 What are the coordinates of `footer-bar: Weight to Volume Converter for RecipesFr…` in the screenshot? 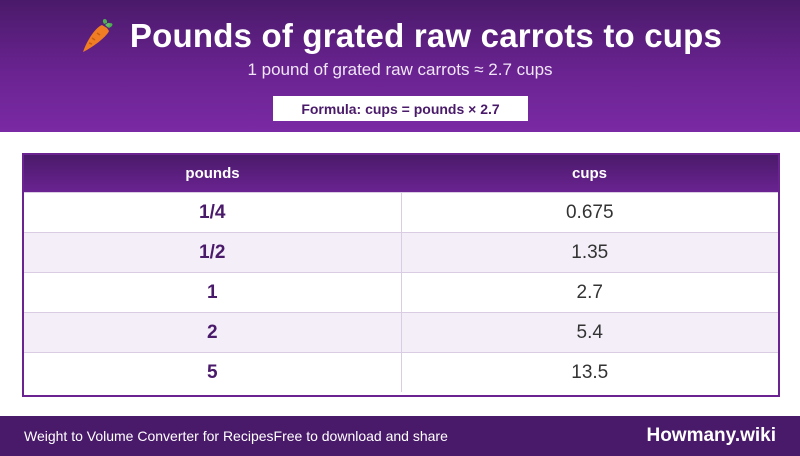 It's located at (400, 436).